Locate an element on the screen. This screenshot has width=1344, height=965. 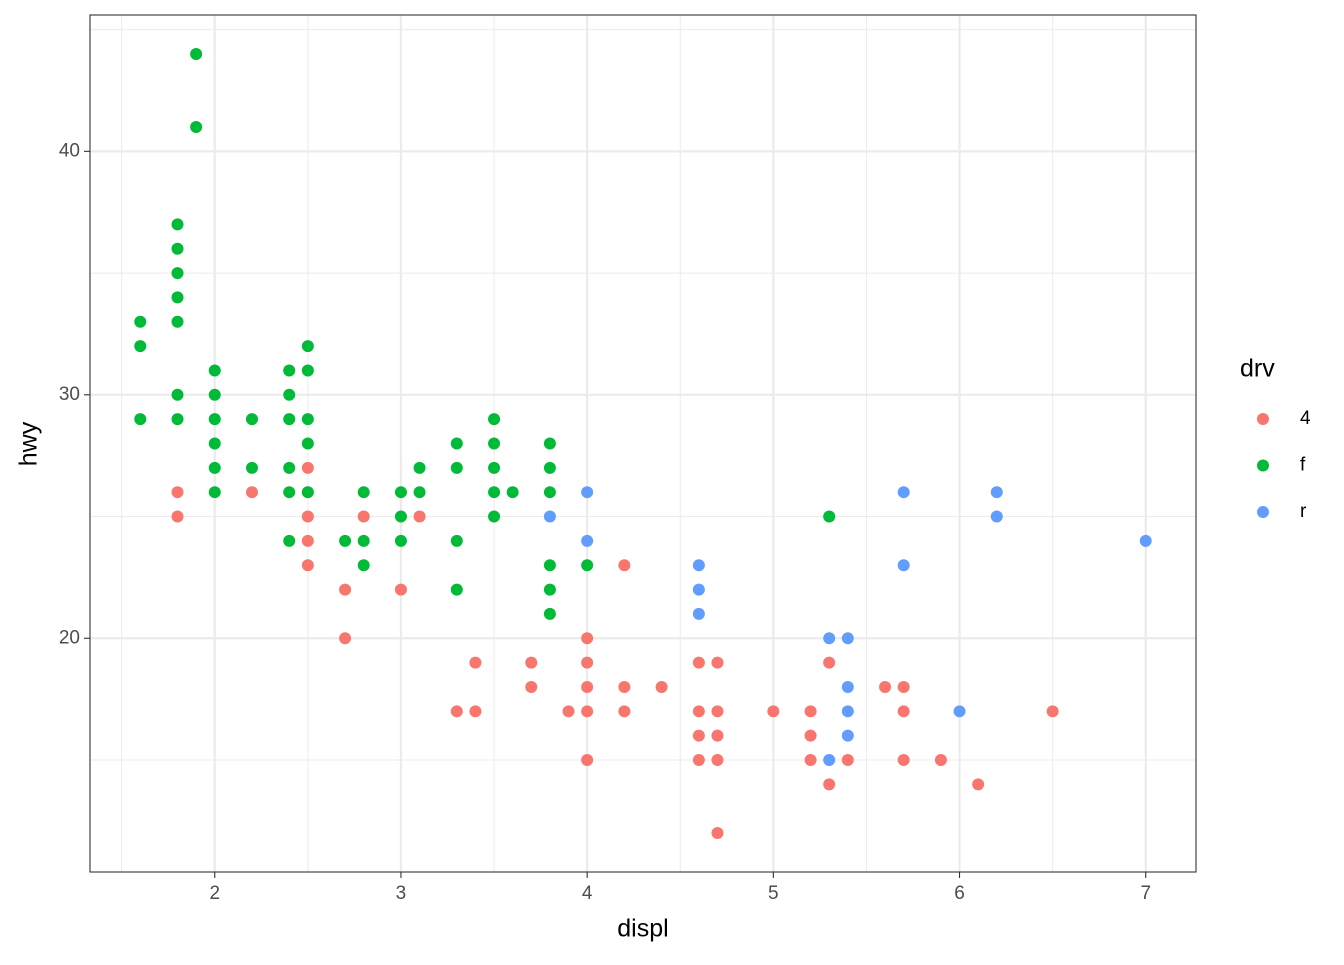
x-axis-title: displ is located at coordinates (642, 929).